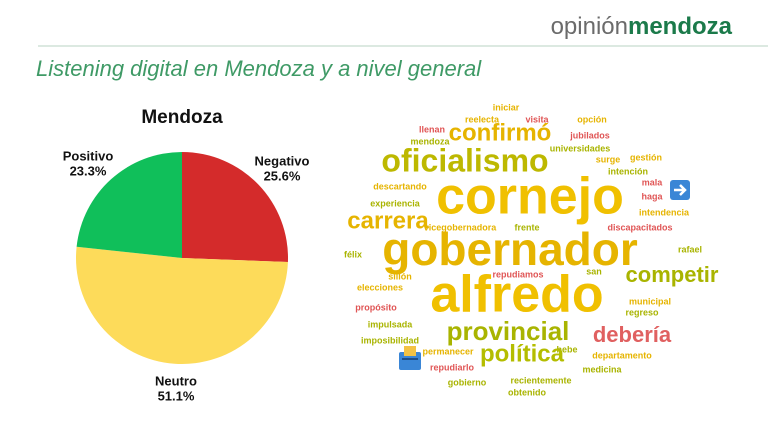  What do you see at coordinates (517, 274) in the screenshot?
I see `cloud-word: repudiamos` at bounding box center [517, 274].